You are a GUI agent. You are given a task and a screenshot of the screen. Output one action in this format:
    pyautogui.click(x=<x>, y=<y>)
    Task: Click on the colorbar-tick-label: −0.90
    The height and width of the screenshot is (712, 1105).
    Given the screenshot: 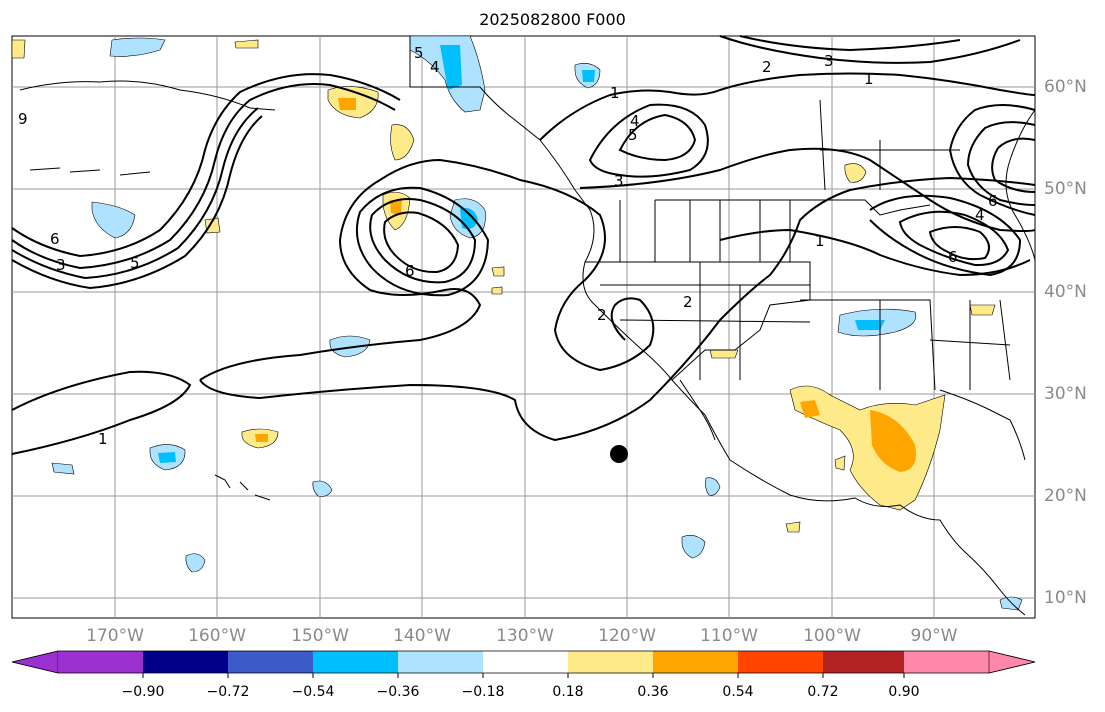 What is the action you would take?
    pyautogui.click(x=143, y=692)
    